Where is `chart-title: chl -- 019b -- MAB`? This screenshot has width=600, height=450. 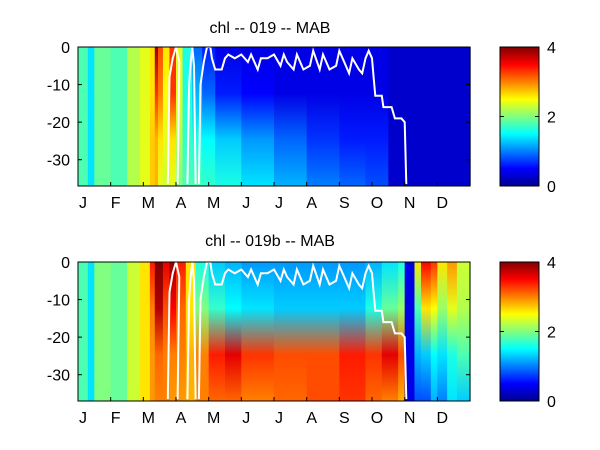 chart-title: chl -- 019b -- MAB is located at coordinates (270, 241).